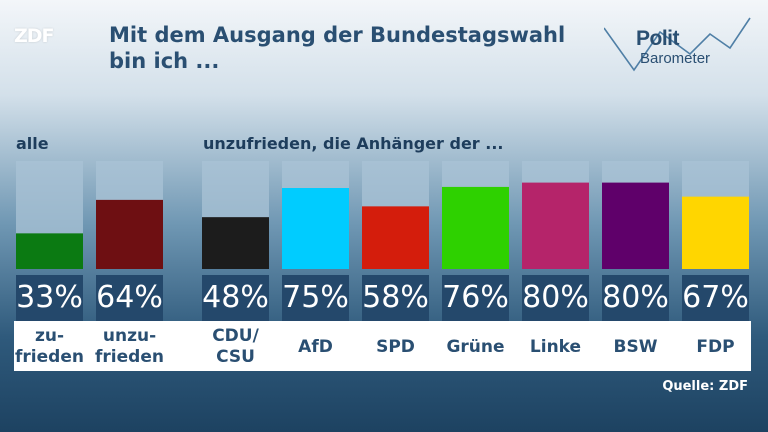 The height and width of the screenshot is (432, 768). Describe the element at coordinates (635, 346) in the screenshot. I see `category-label: BSW` at that location.